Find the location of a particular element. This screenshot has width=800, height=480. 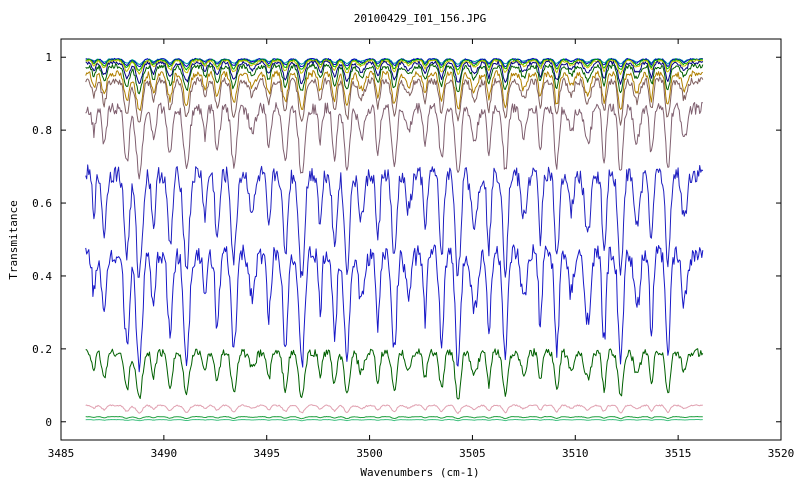

y-tick-label: 1 is located at coordinates (48, 57).